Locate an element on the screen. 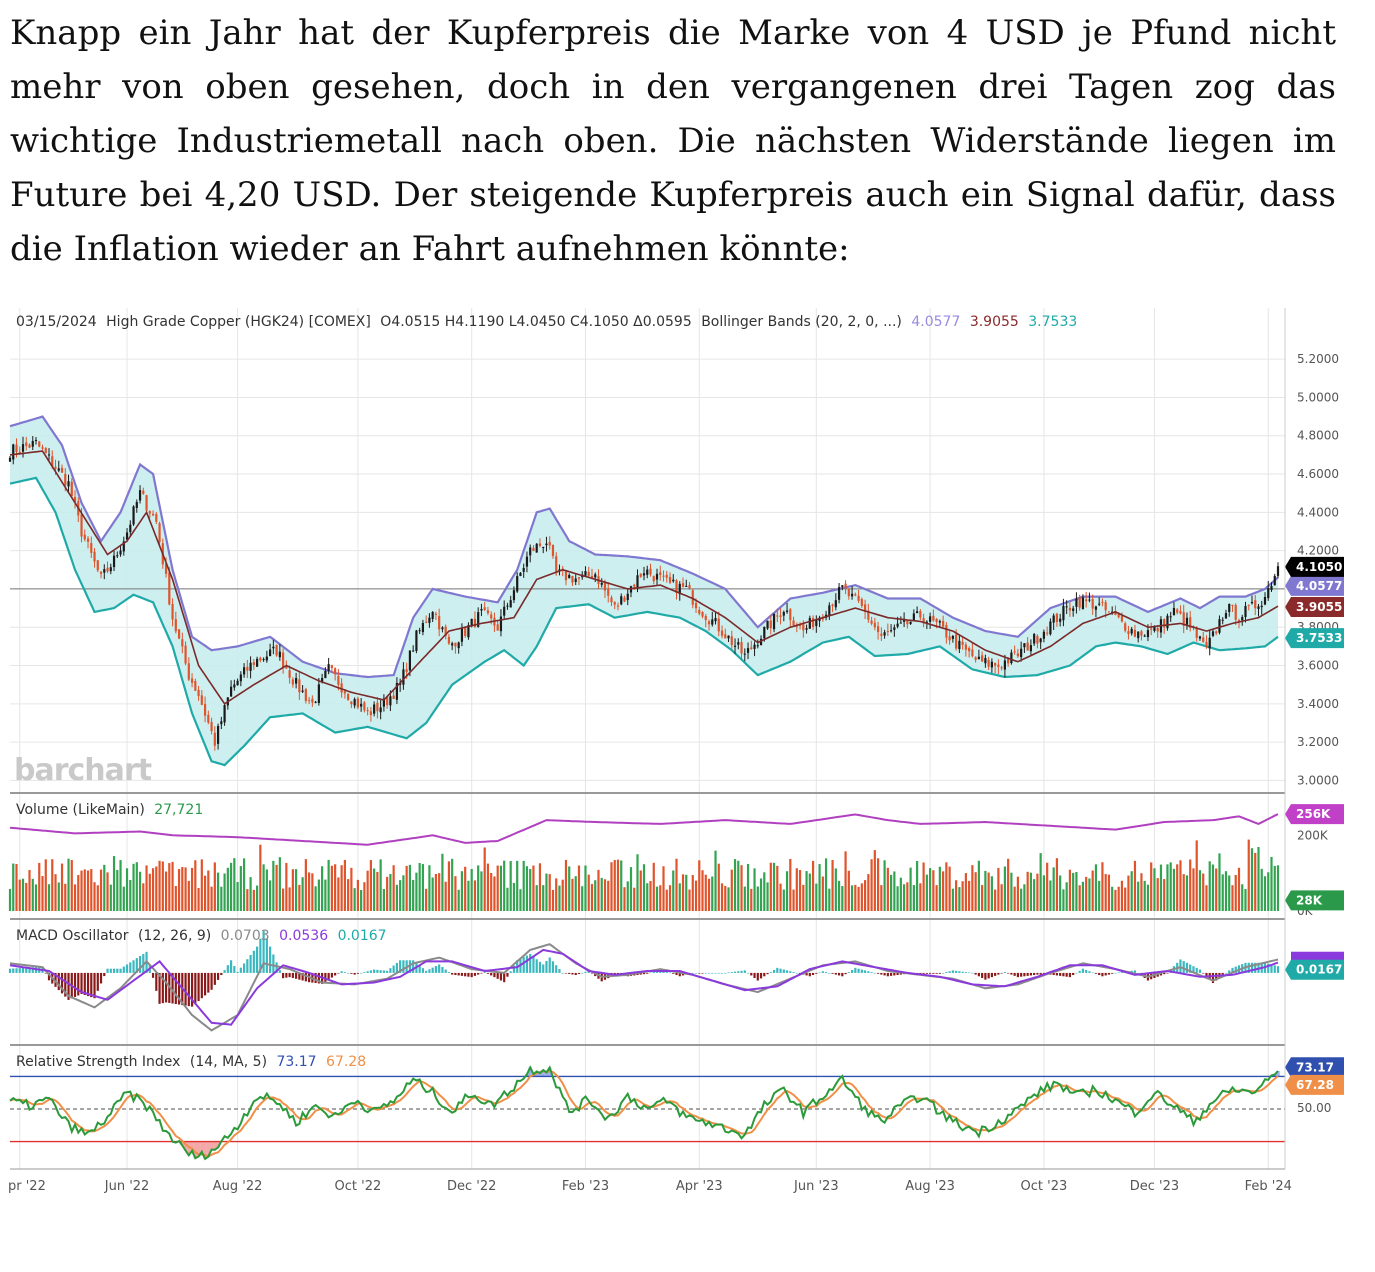  volume-header: Volume (LikeMain) 27,721 is located at coordinates (109, 810).